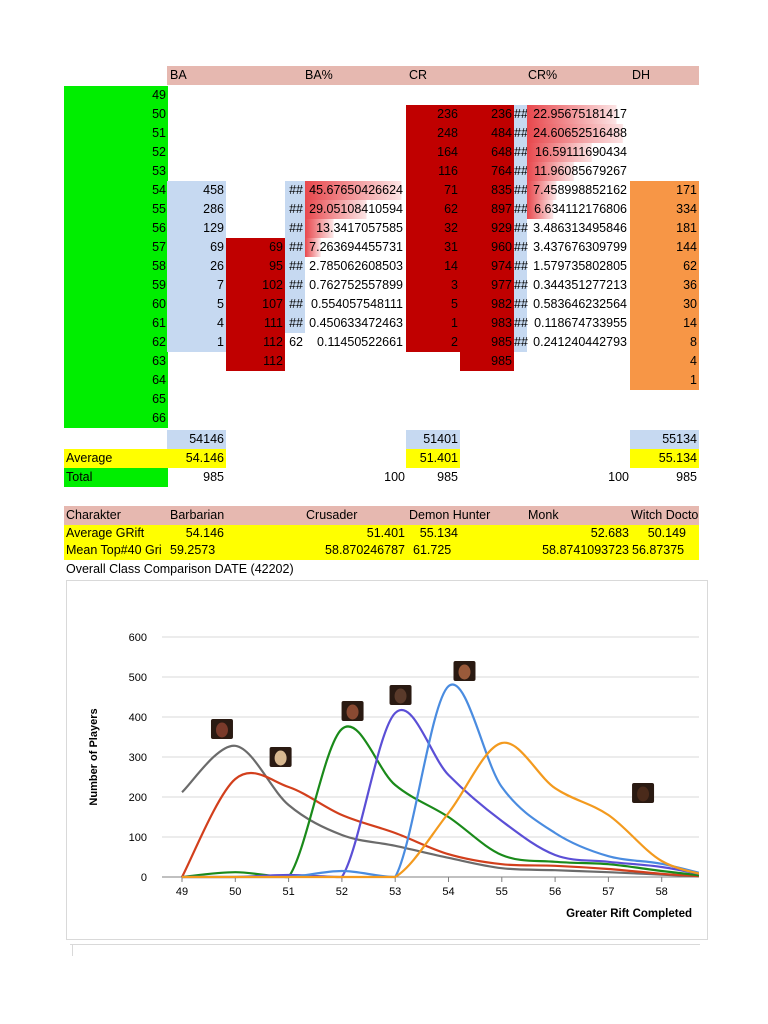 The height and width of the screenshot is (1024, 768). I want to click on cr-cum-cell-text: 974, so click(501, 266).